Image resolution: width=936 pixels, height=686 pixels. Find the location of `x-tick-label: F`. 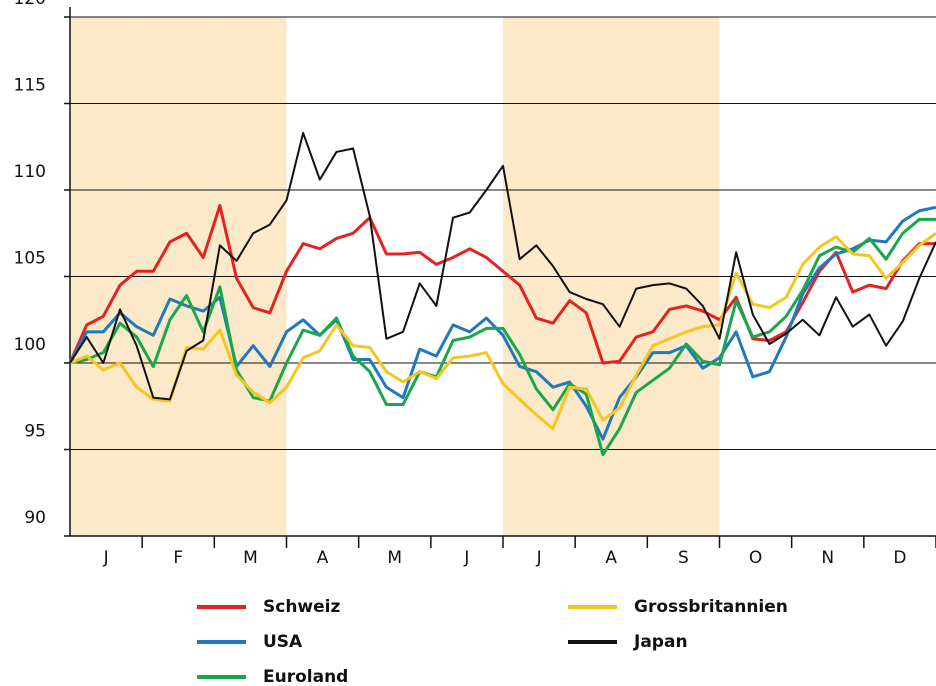

x-tick-label: F is located at coordinates (178, 558).